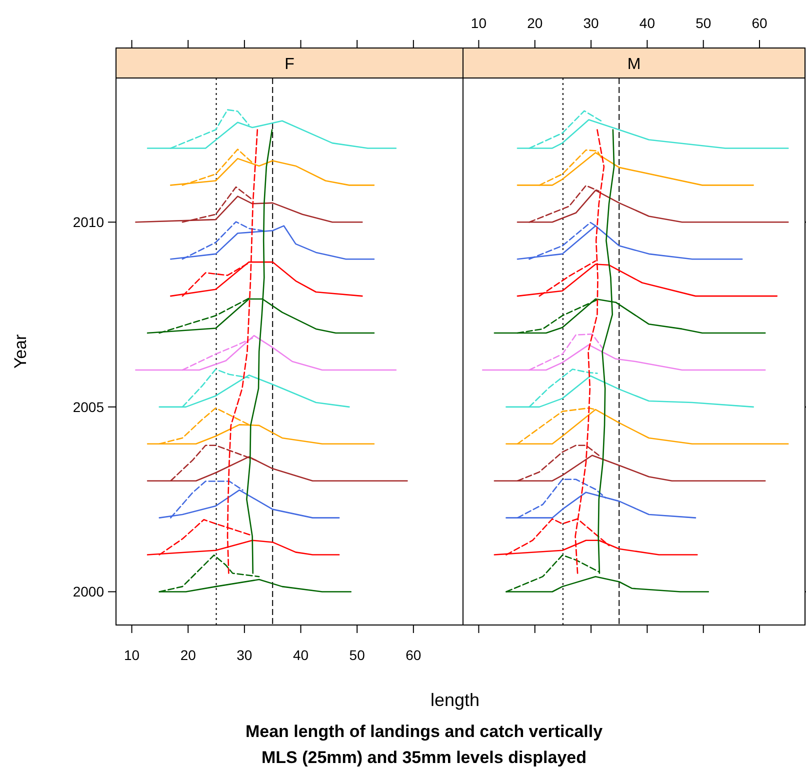 This screenshot has width=806, height=772. What do you see at coordinates (289, 64) in the screenshot?
I see `chart-title: F` at bounding box center [289, 64].